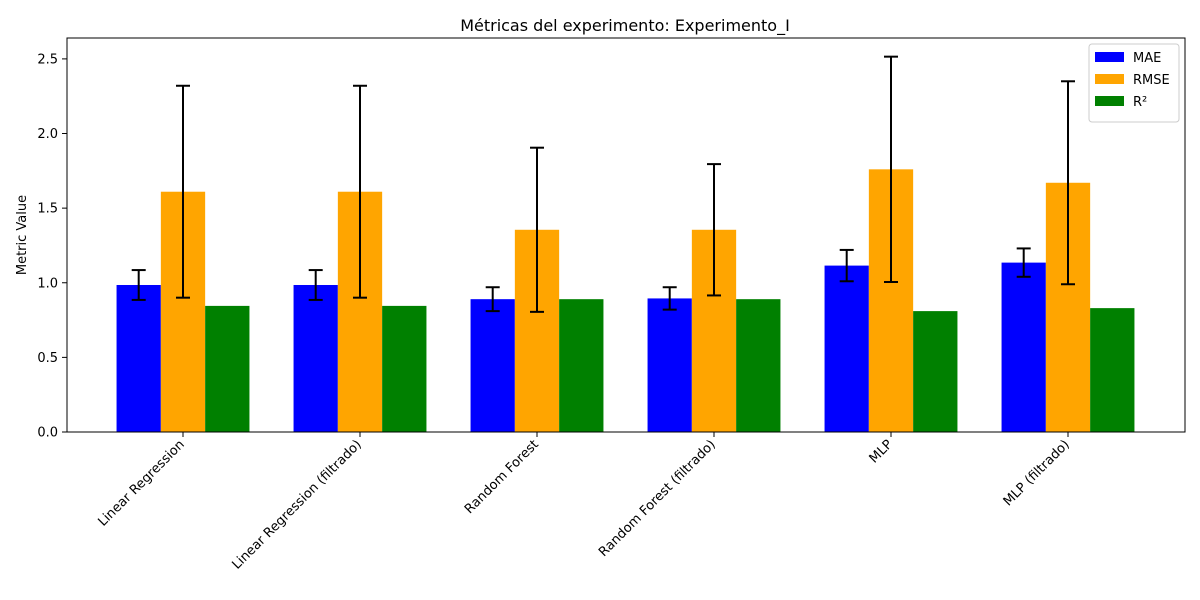 The width and height of the screenshot is (1200, 600). What do you see at coordinates (502, 477) in the screenshot?
I see `x-tick-label: Random Forest` at bounding box center [502, 477].